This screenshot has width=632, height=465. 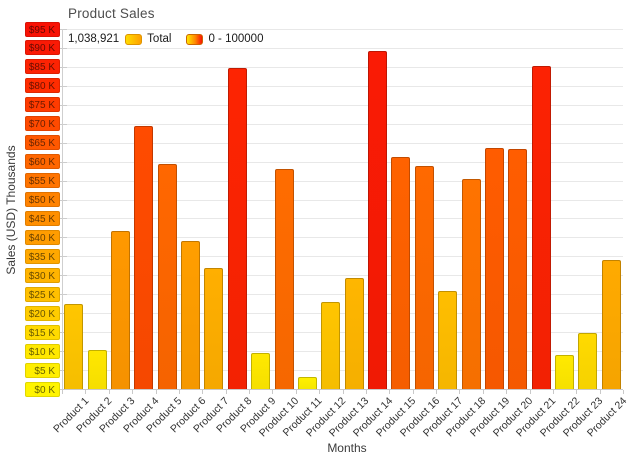 What do you see at coordinates (62, 211) in the screenshot?
I see `y-axis-line` at bounding box center [62, 211].